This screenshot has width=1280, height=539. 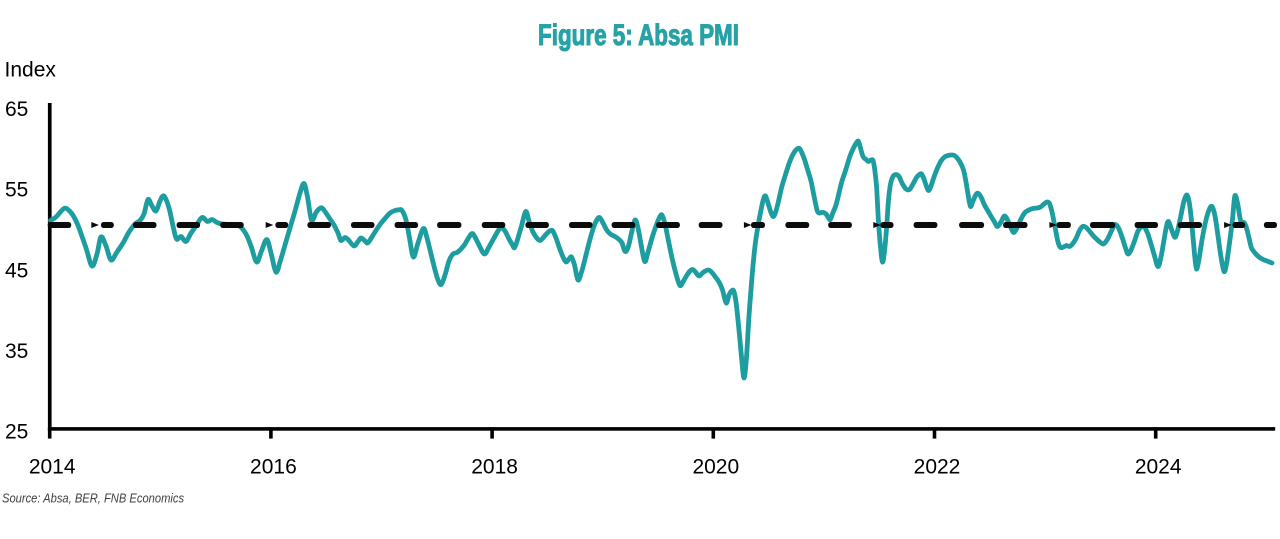 I want to click on svg-text: 2018, so click(x=494, y=466).